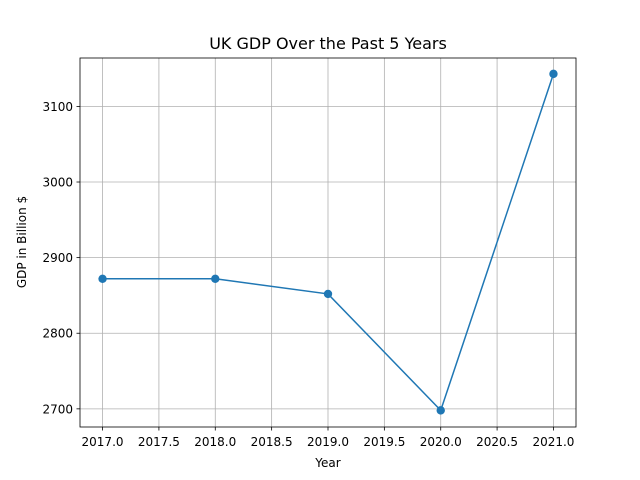 This screenshot has height=480, width=640. I want to click on x-tick-label: 2018.5, so click(272, 442).